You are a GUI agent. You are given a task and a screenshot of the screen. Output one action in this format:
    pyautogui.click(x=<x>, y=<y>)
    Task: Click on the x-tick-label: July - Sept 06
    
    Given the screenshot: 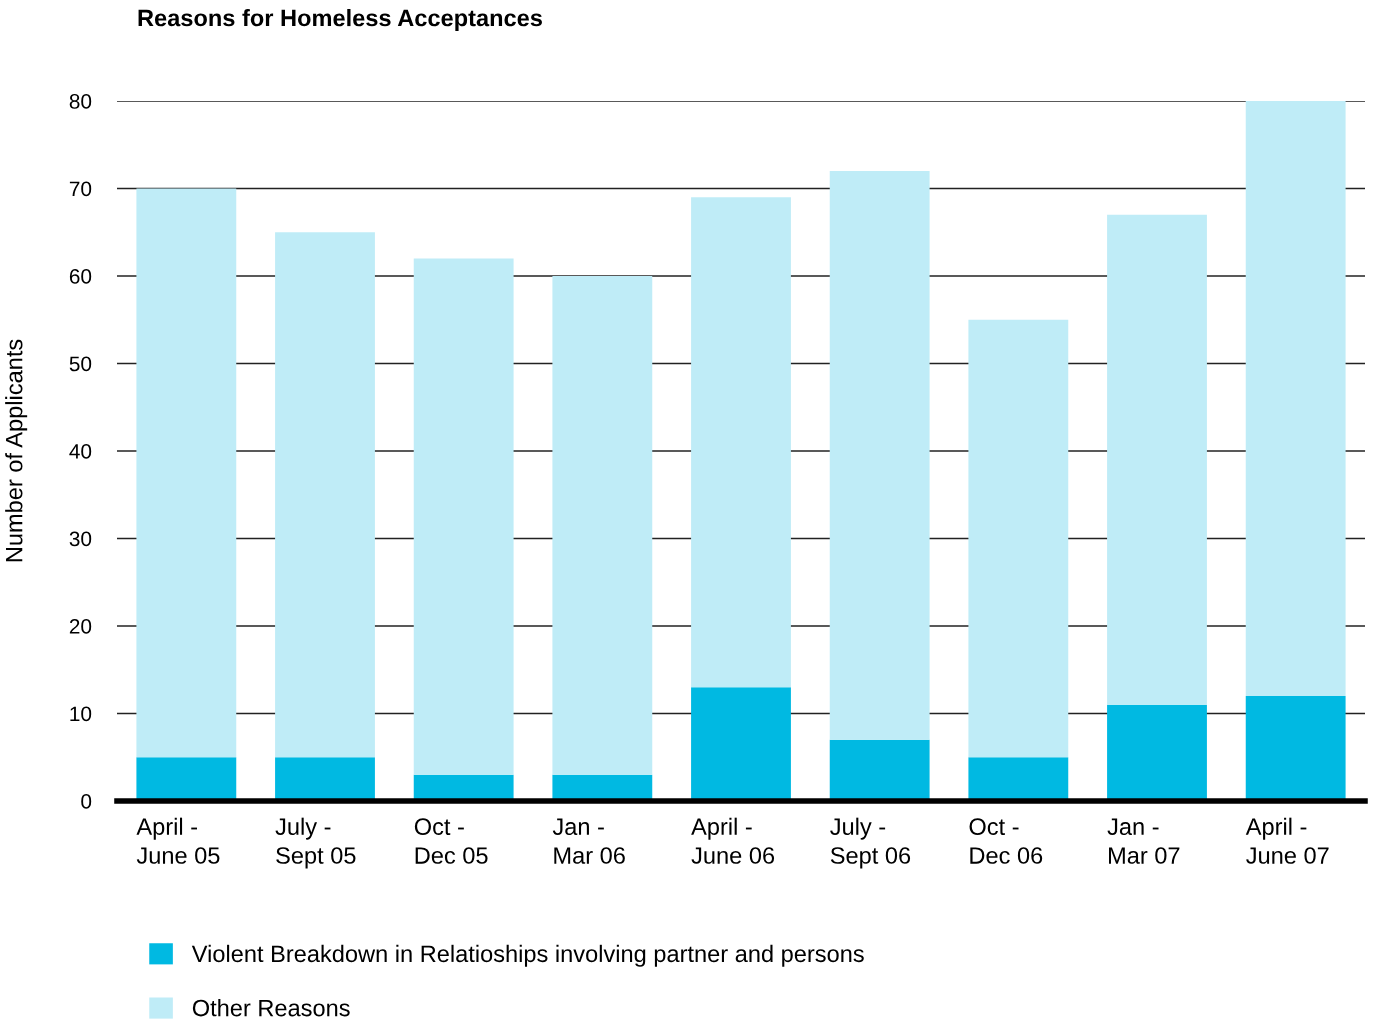 What is the action you would take?
    pyautogui.click(x=870, y=843)
    